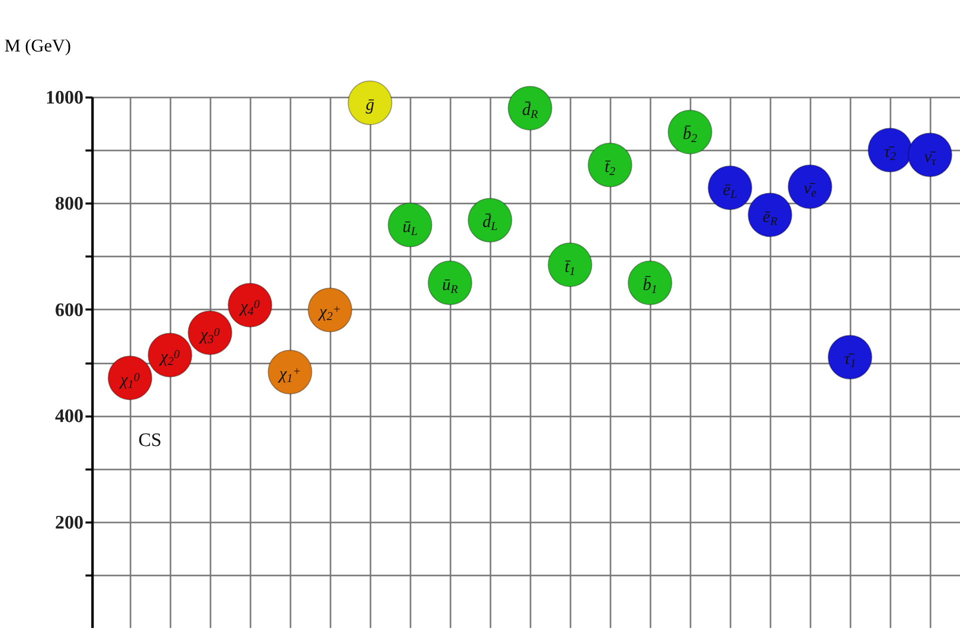 The height and width of the screenshot is (630, 960). I want to click on x-tick-label: d̄$_{R}$, so click(530, 111).